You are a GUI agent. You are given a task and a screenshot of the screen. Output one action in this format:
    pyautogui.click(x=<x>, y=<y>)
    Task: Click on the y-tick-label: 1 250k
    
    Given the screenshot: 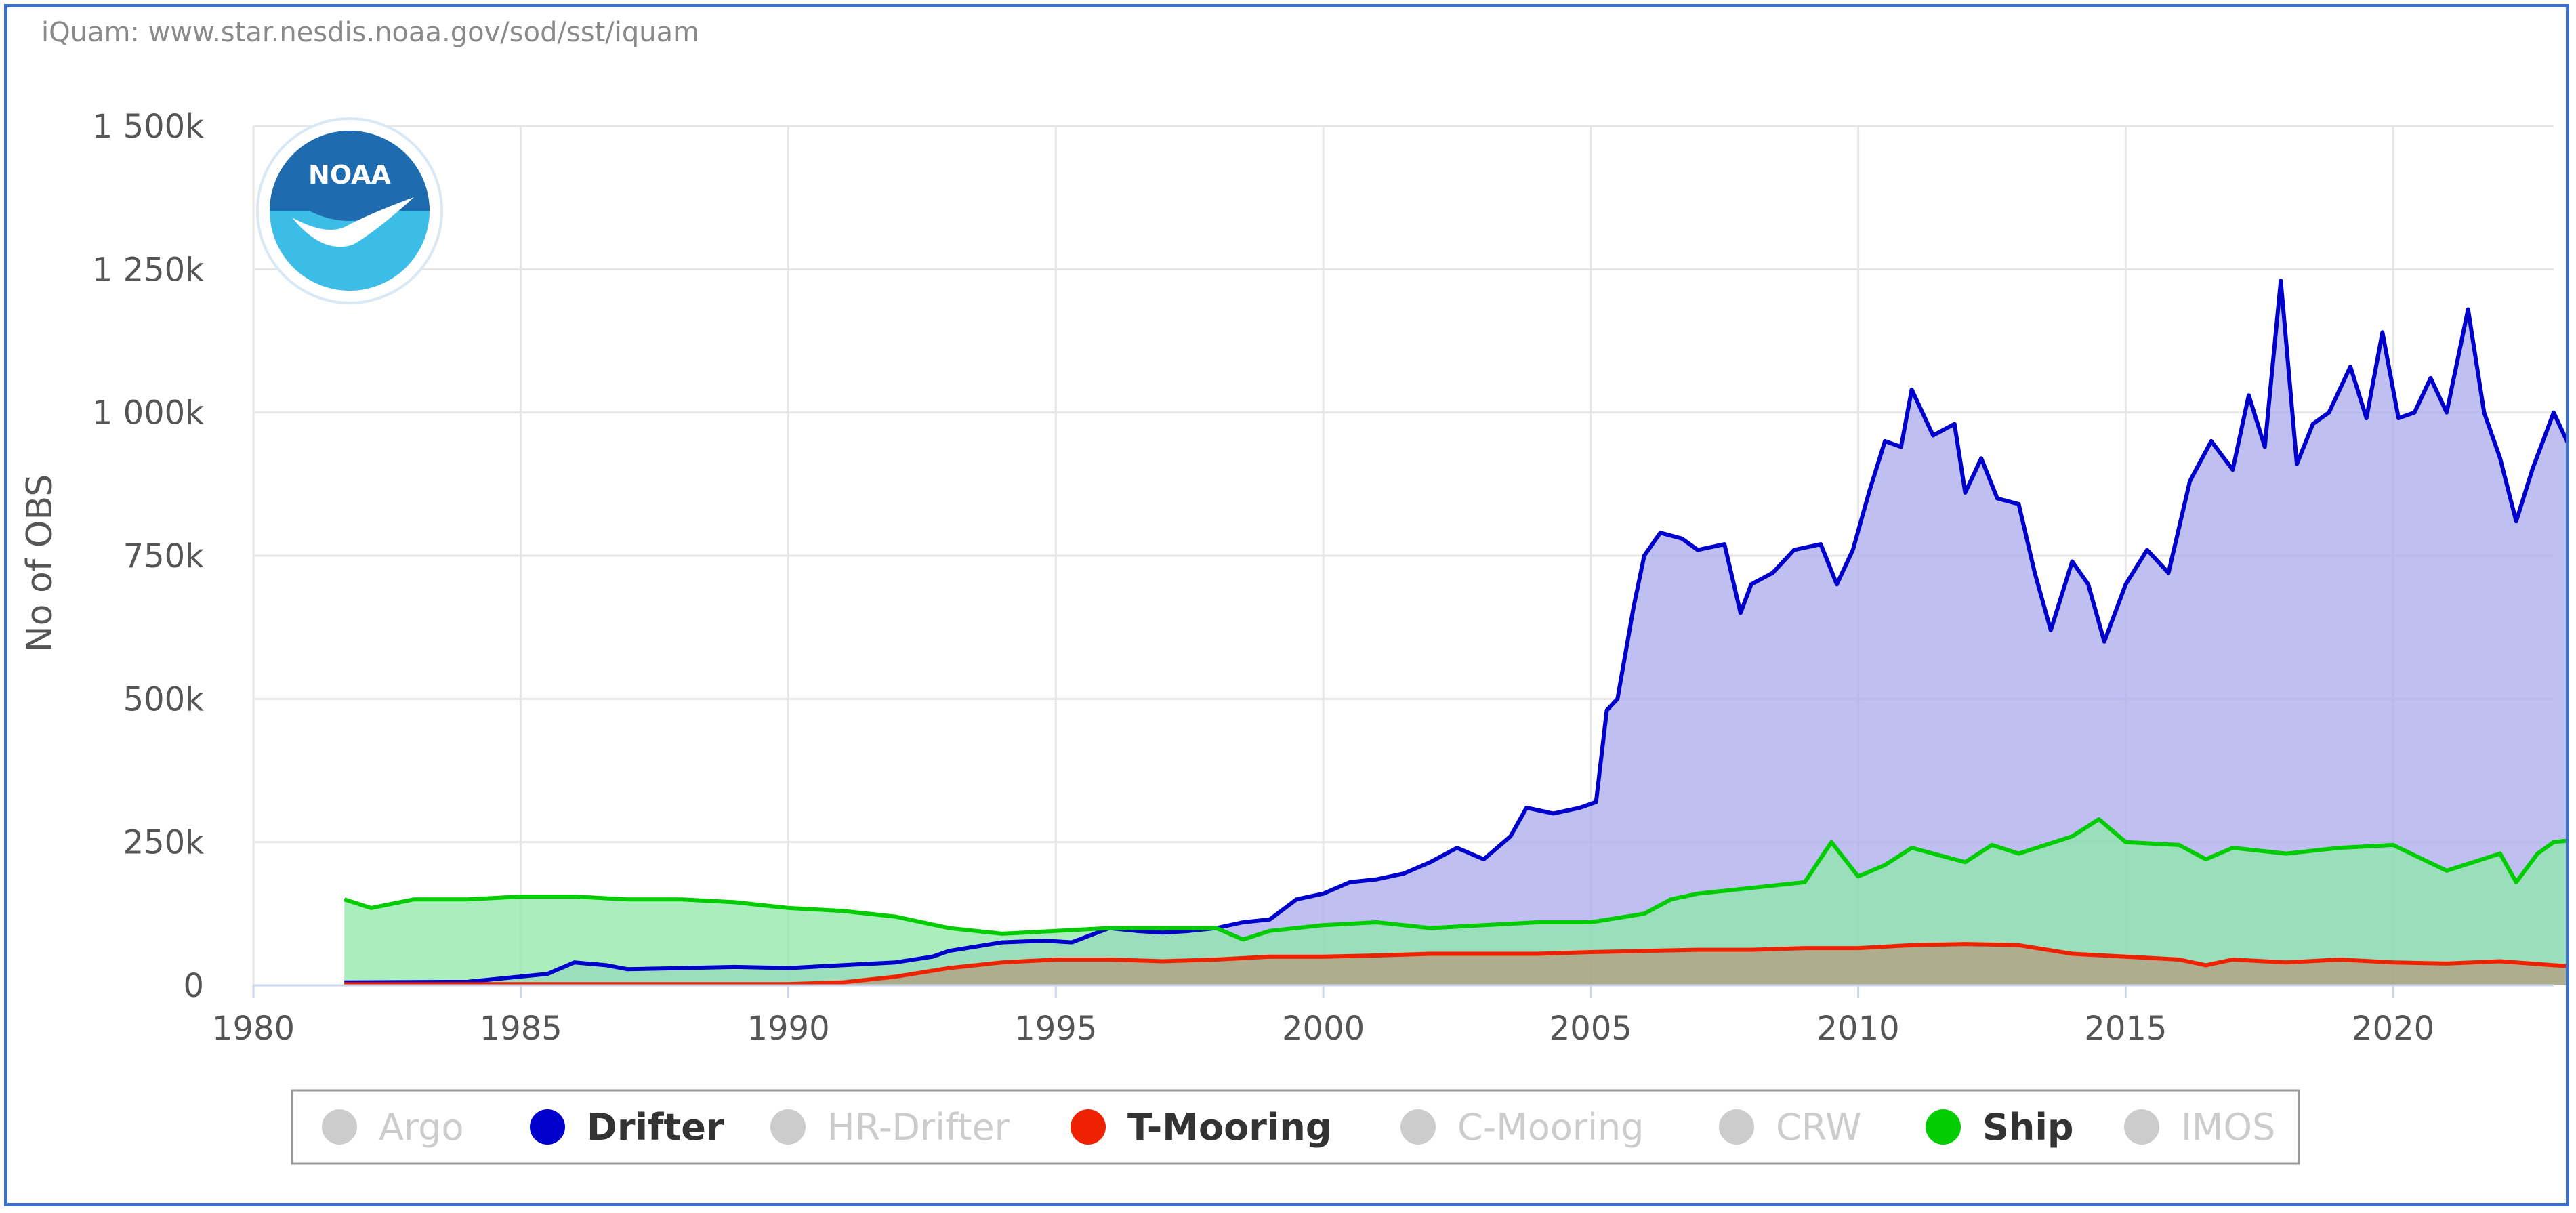 What is the action you would take?
    pyautogui.click(x=148, y=270)
    